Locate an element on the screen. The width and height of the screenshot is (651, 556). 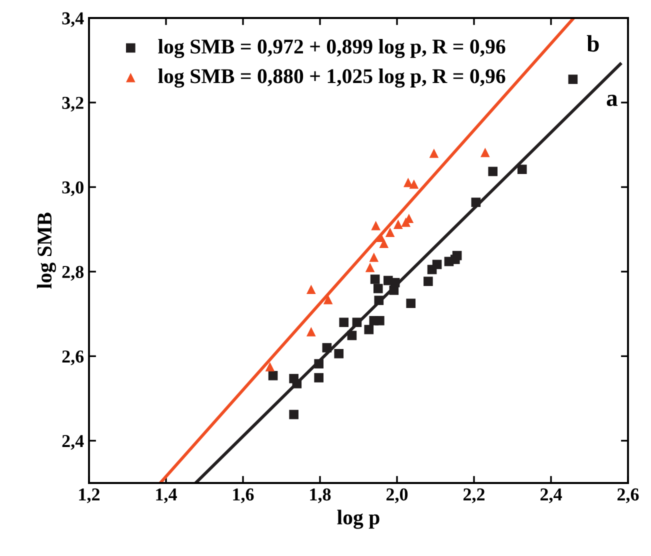
x-axis-title: log p is located at coordinates (358, 519).